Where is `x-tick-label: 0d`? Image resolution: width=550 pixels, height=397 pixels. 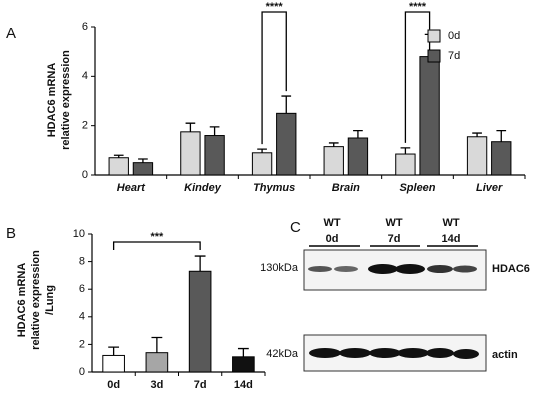
x-tick-label: 0d is located at coordinates (113, 385).